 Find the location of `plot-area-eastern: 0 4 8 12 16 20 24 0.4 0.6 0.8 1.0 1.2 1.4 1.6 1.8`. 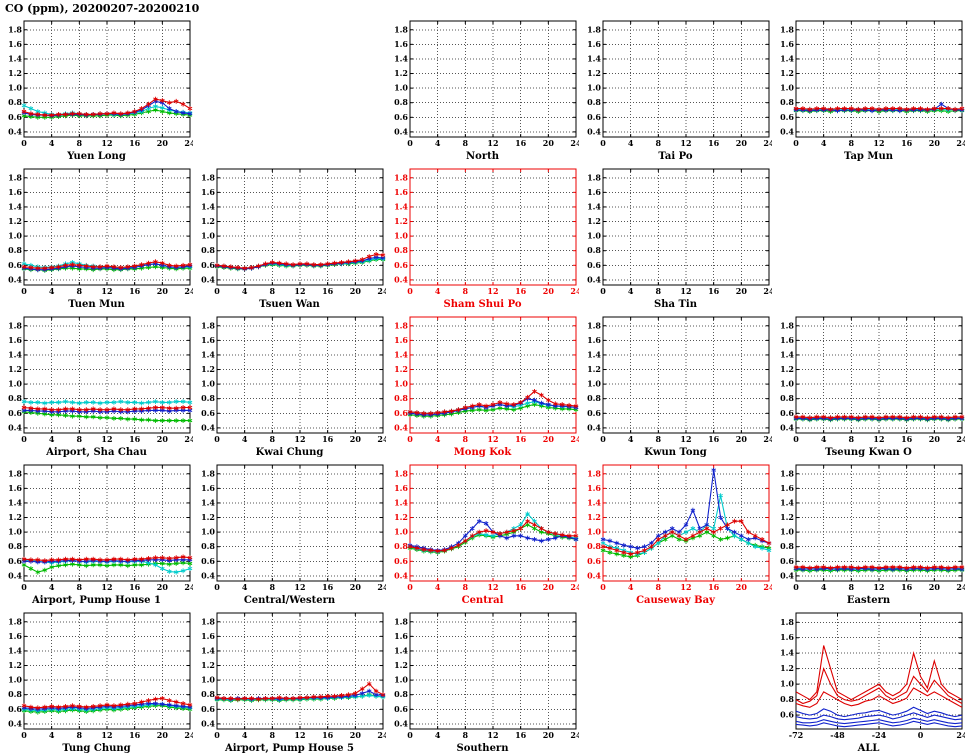

plot-area-eastern: 0 4 8 12 16 20 24 0.4 0.6 0.8 1.0 1.2 1.4 1.6 1.8 is located at coordinates (872, 528).